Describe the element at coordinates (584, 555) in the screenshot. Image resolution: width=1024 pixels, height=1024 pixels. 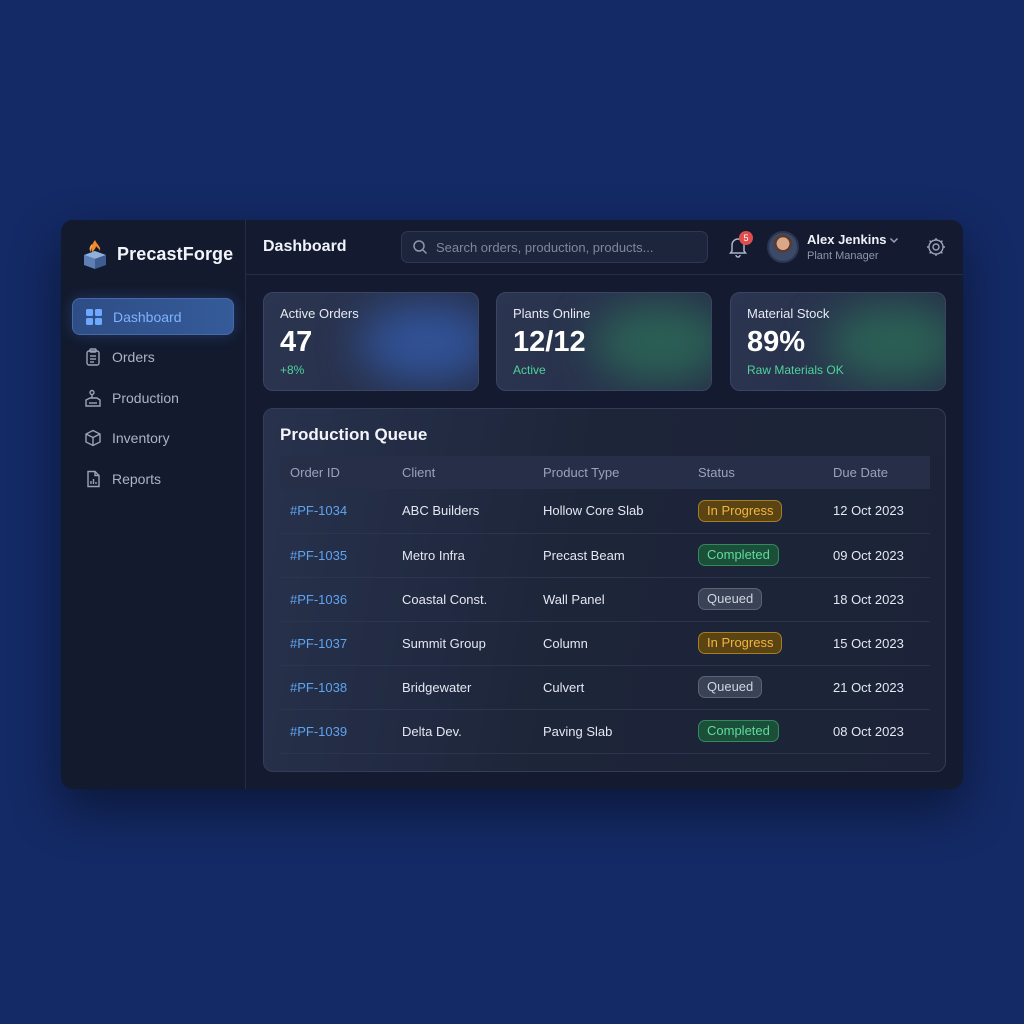
I see `product-cell: Precast Beam` at that location.